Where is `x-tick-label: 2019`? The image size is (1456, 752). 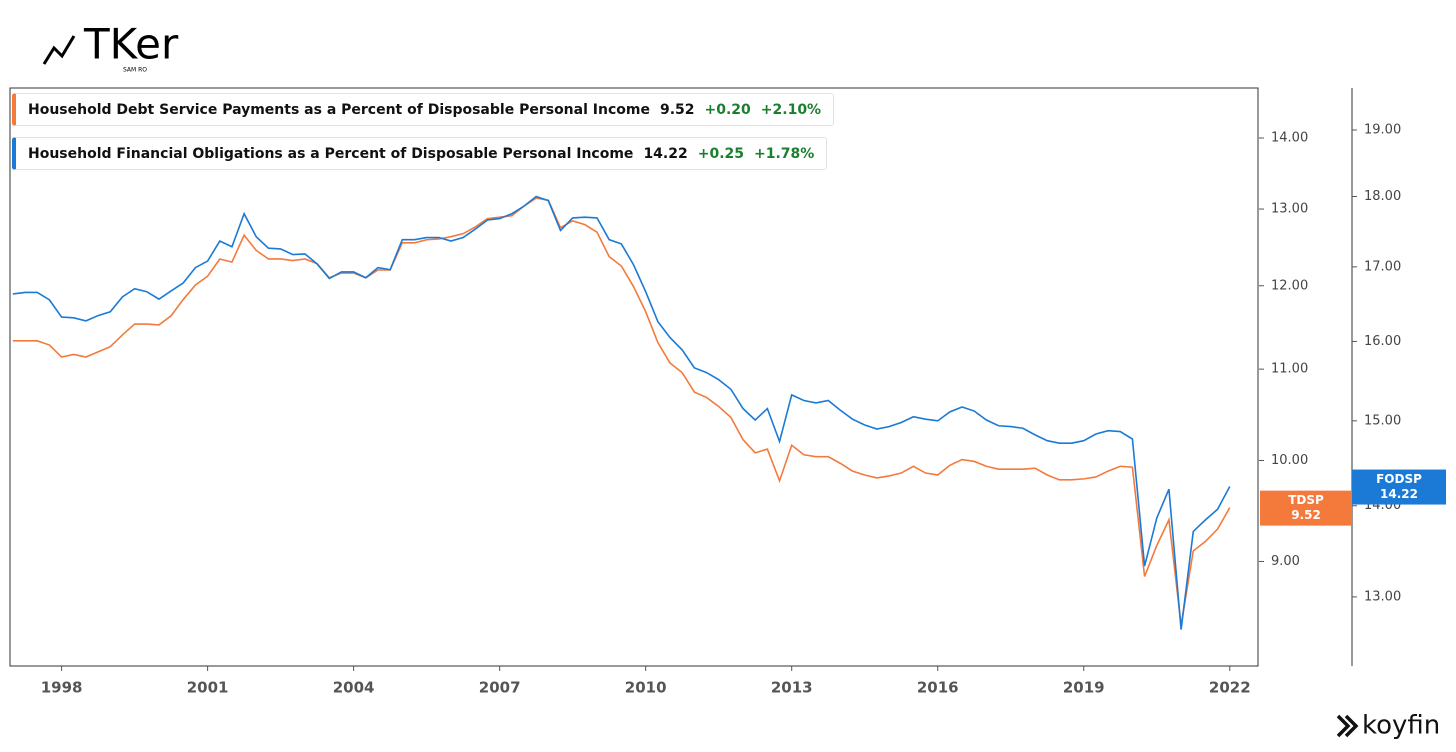 x-tick-label: 2019 is located at coordinates (1084, 688).